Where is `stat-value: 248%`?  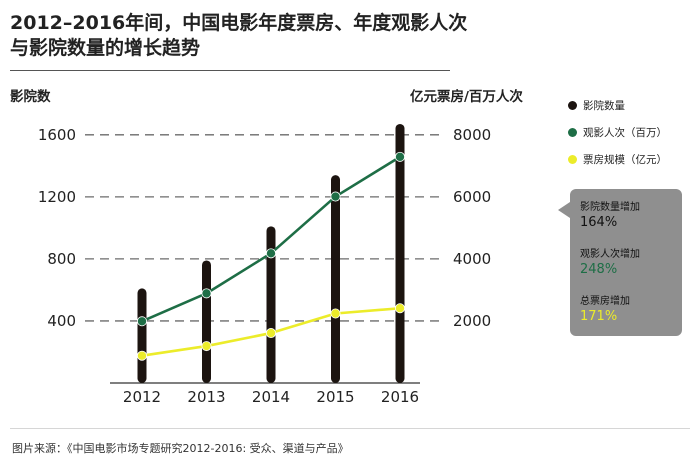 stat-value: 248% is located at coordinates (599, 269).